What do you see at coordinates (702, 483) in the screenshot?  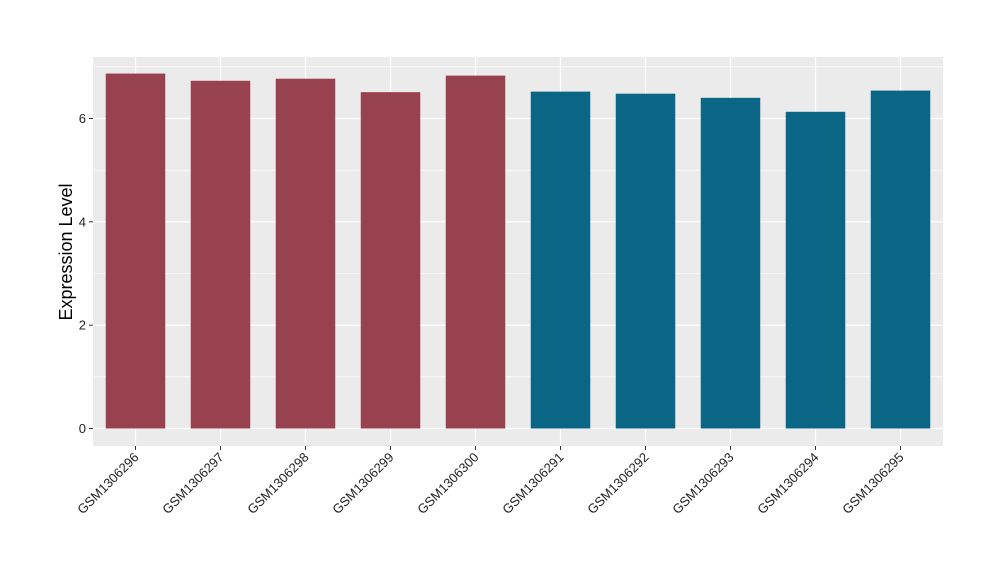 I see `x-tick-label: GSM1306293` at bounding box center [702, 483].